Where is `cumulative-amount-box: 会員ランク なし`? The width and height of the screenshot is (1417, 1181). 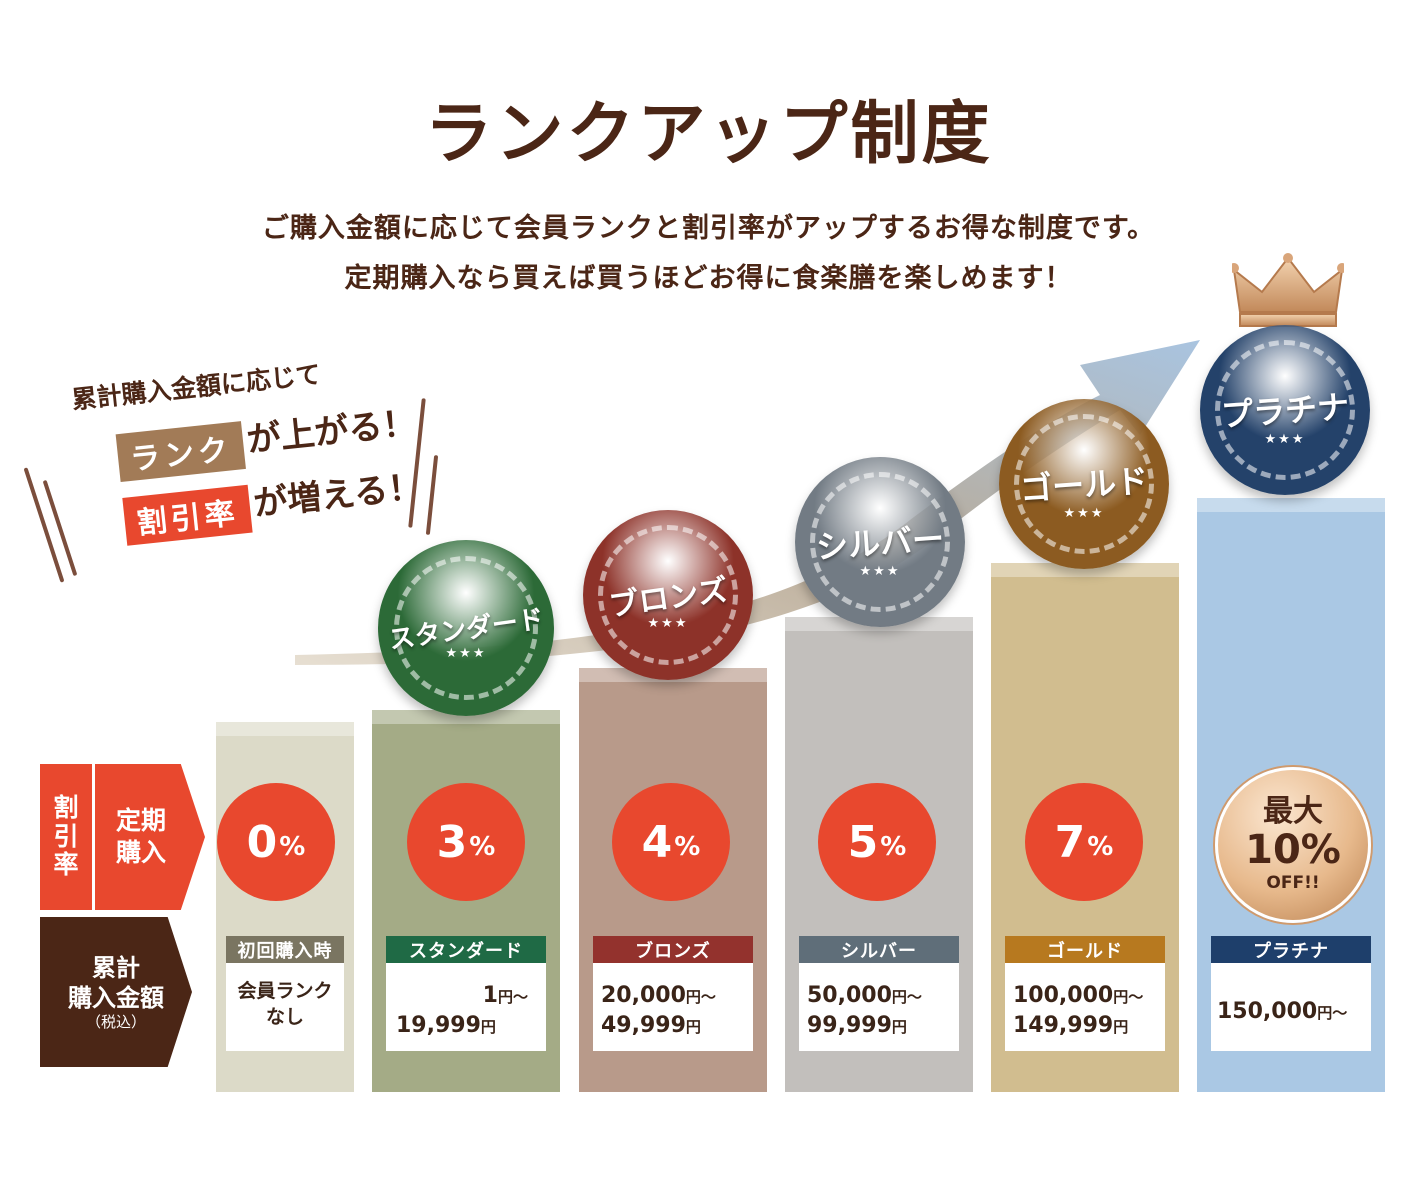
cumulative-amount-box: 会員ランク なし is located at coordinates (285, 1007).